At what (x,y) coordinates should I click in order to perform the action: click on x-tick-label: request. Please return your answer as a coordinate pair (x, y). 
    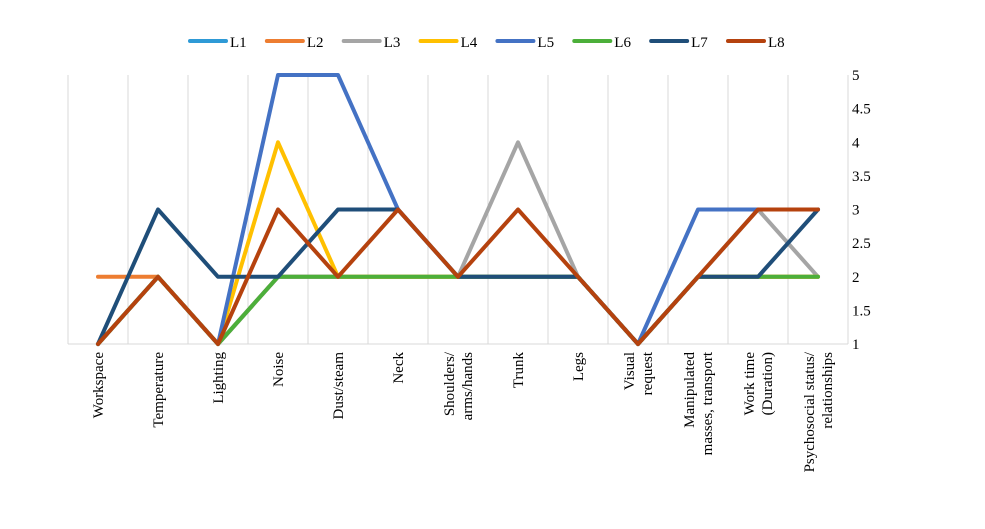
    Looking at the image, I should click on (648, 373).